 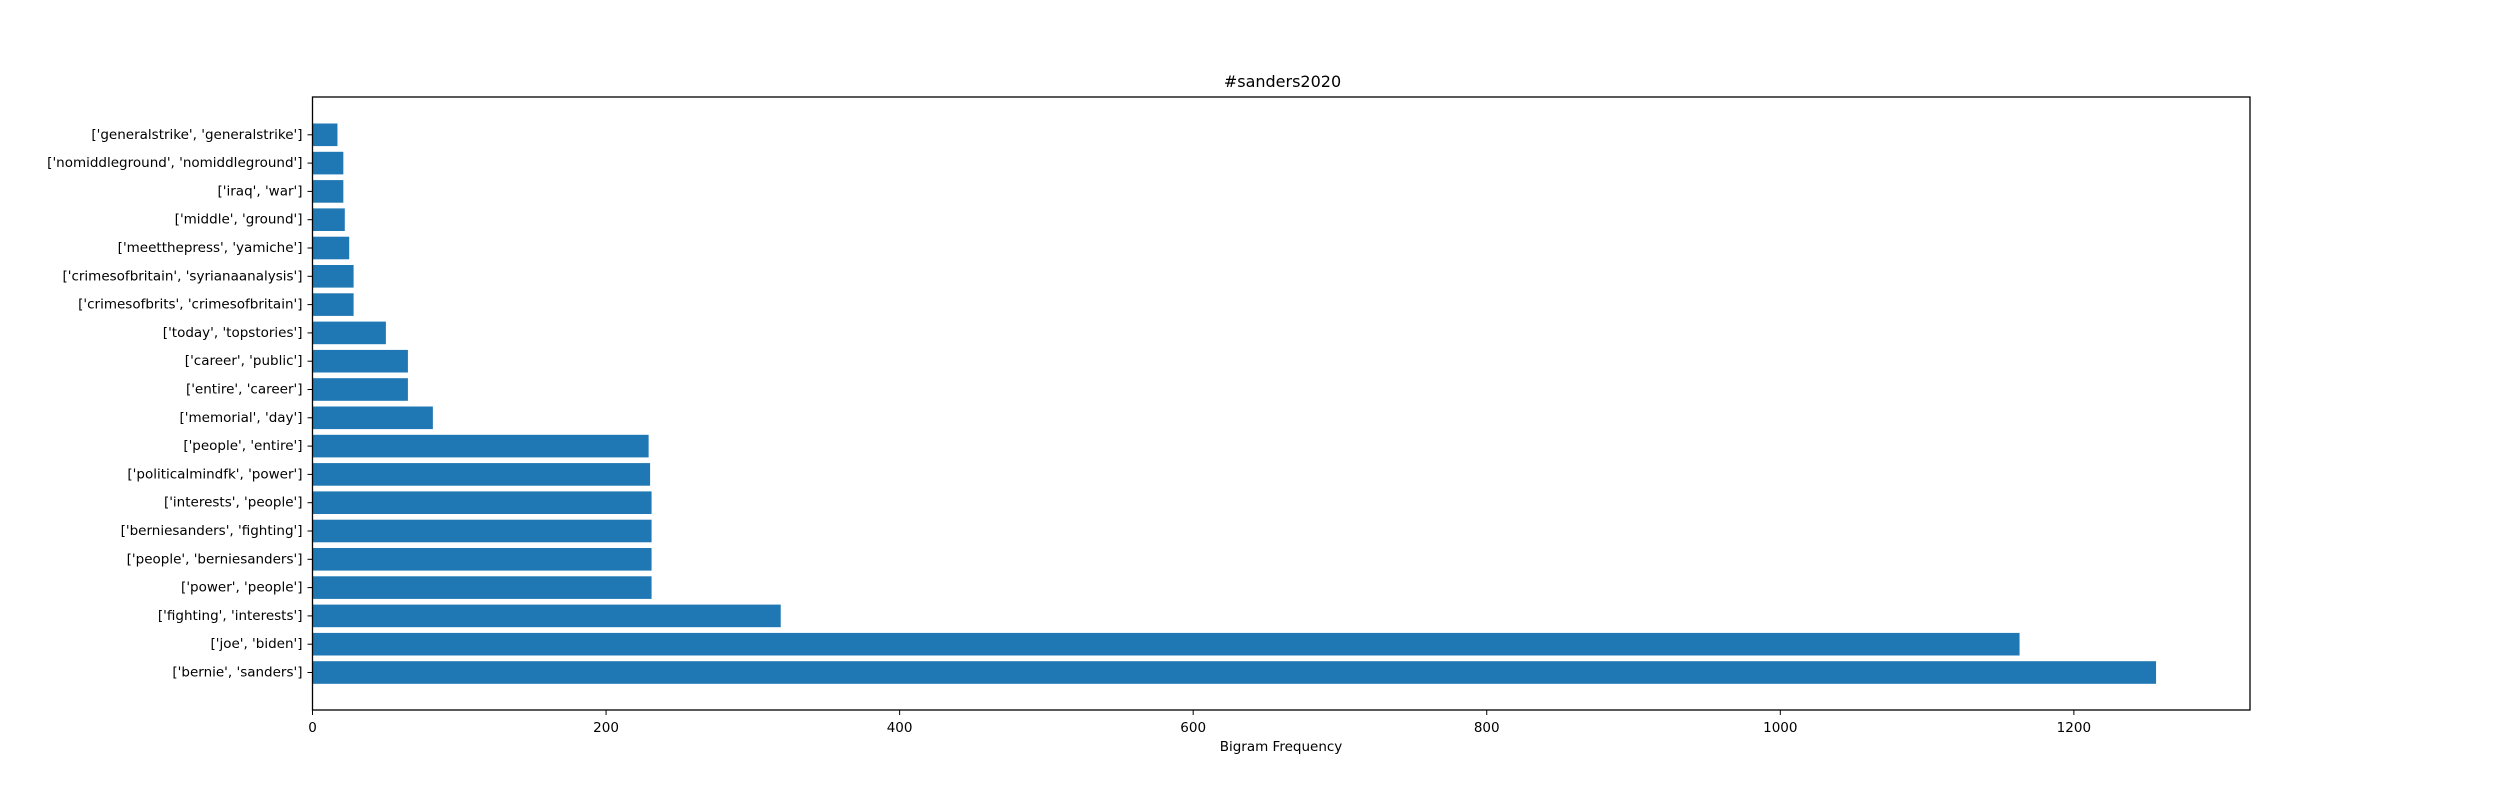 What do you see at coordinates (174, 163) in the screenshot?
I see `y-tick-label: ['nomiddleground', 'nomiddleground']` at bounding box center [174, 163].